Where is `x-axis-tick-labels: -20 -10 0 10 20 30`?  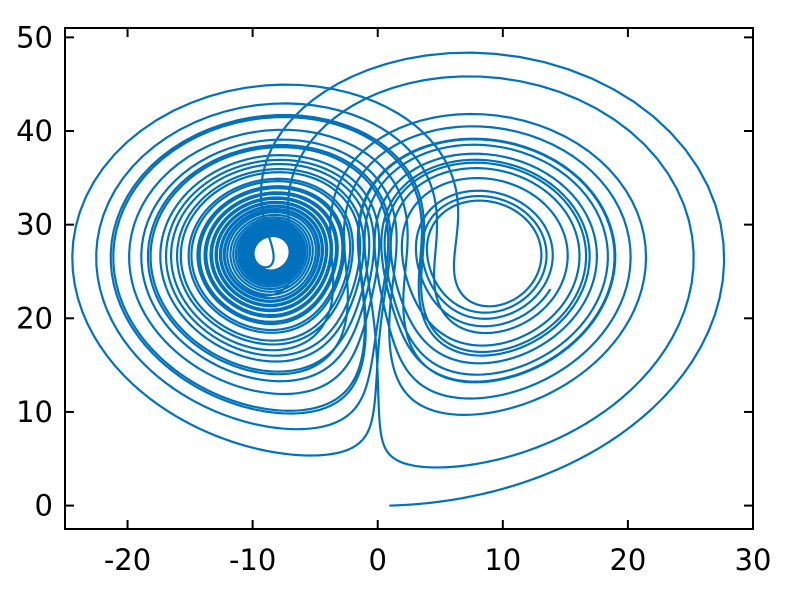
x-axis-tick-labels: -20 -10 0 10 20 30 is located at coordinates (438, 560).